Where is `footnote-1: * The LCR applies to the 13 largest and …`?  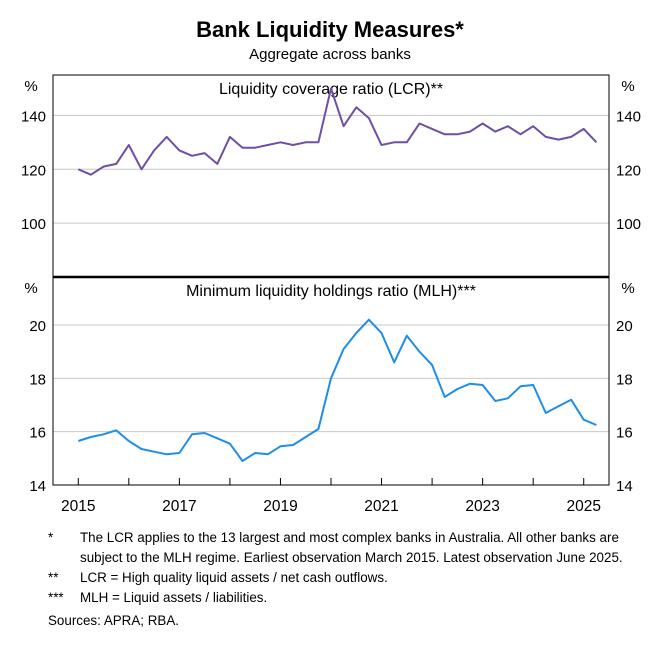
footnote-1: * The LCR applies to the 13 largest and … is located at coordinates (343, 548).